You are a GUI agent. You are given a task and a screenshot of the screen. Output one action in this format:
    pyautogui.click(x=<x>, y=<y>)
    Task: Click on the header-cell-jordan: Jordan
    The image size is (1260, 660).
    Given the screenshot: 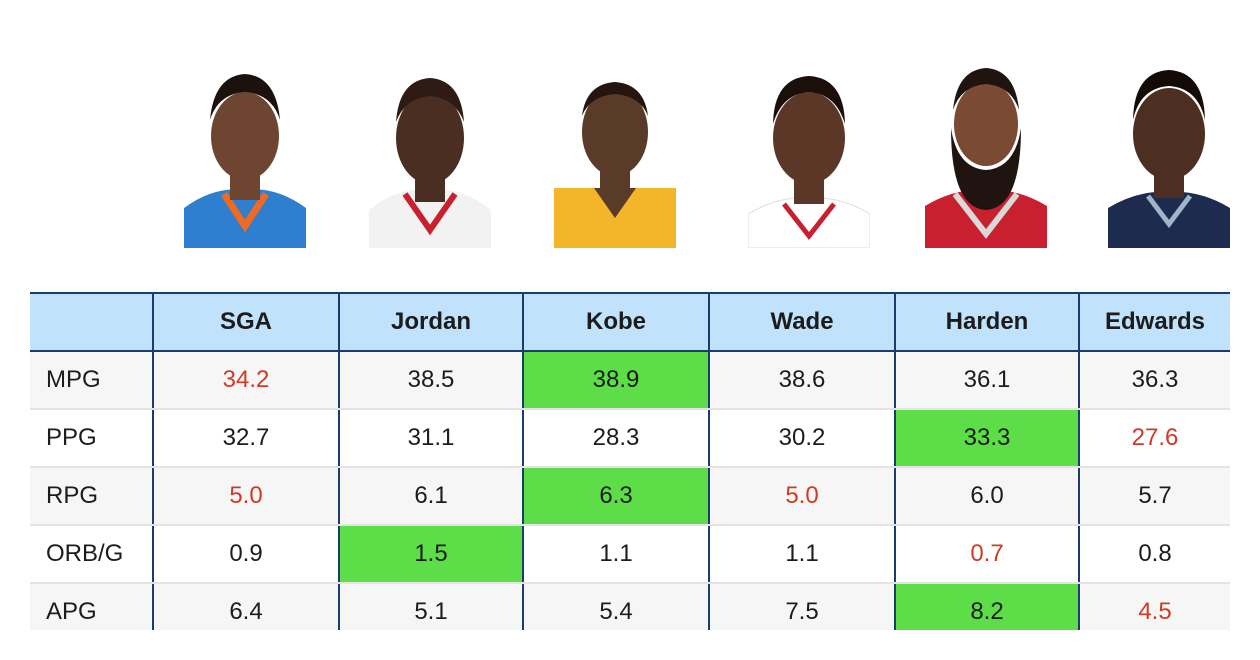 What is the action you would take?
    pyautogui.click(x=430, y=322)
    